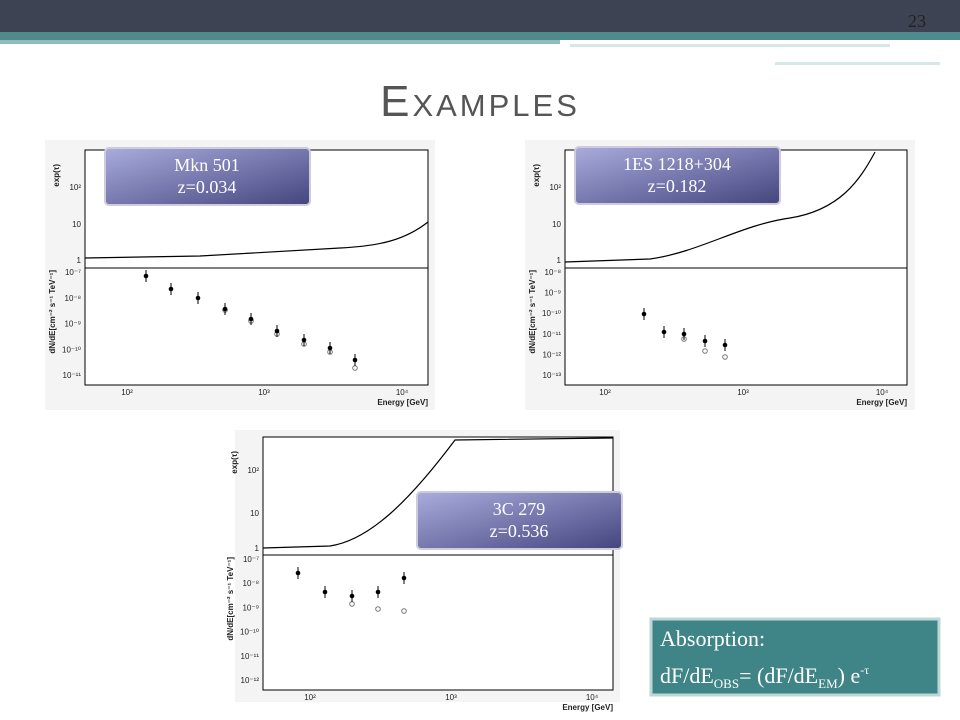 The height and width of the screenshot is (720, 960). What do you see at coordinates (864, 670) in the screenshot?
I see `formula-sup: -τ` at bounding box center [864, 670].